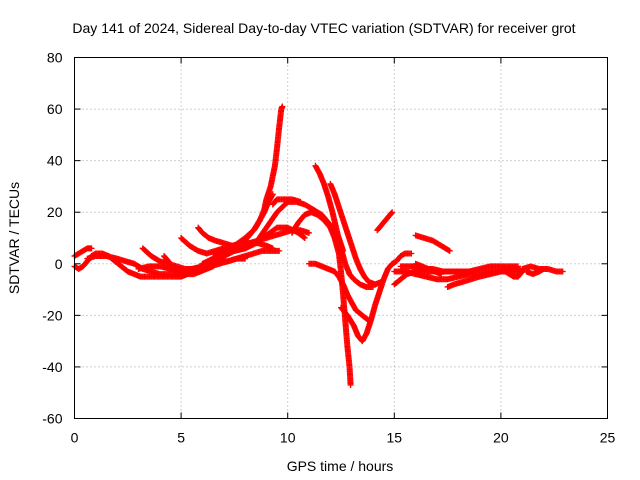 This screenshot has width=640, height=480. Describe the element at coordinates (55, 212) in the screenshot. I see `y-tick-label: 20` at that location.